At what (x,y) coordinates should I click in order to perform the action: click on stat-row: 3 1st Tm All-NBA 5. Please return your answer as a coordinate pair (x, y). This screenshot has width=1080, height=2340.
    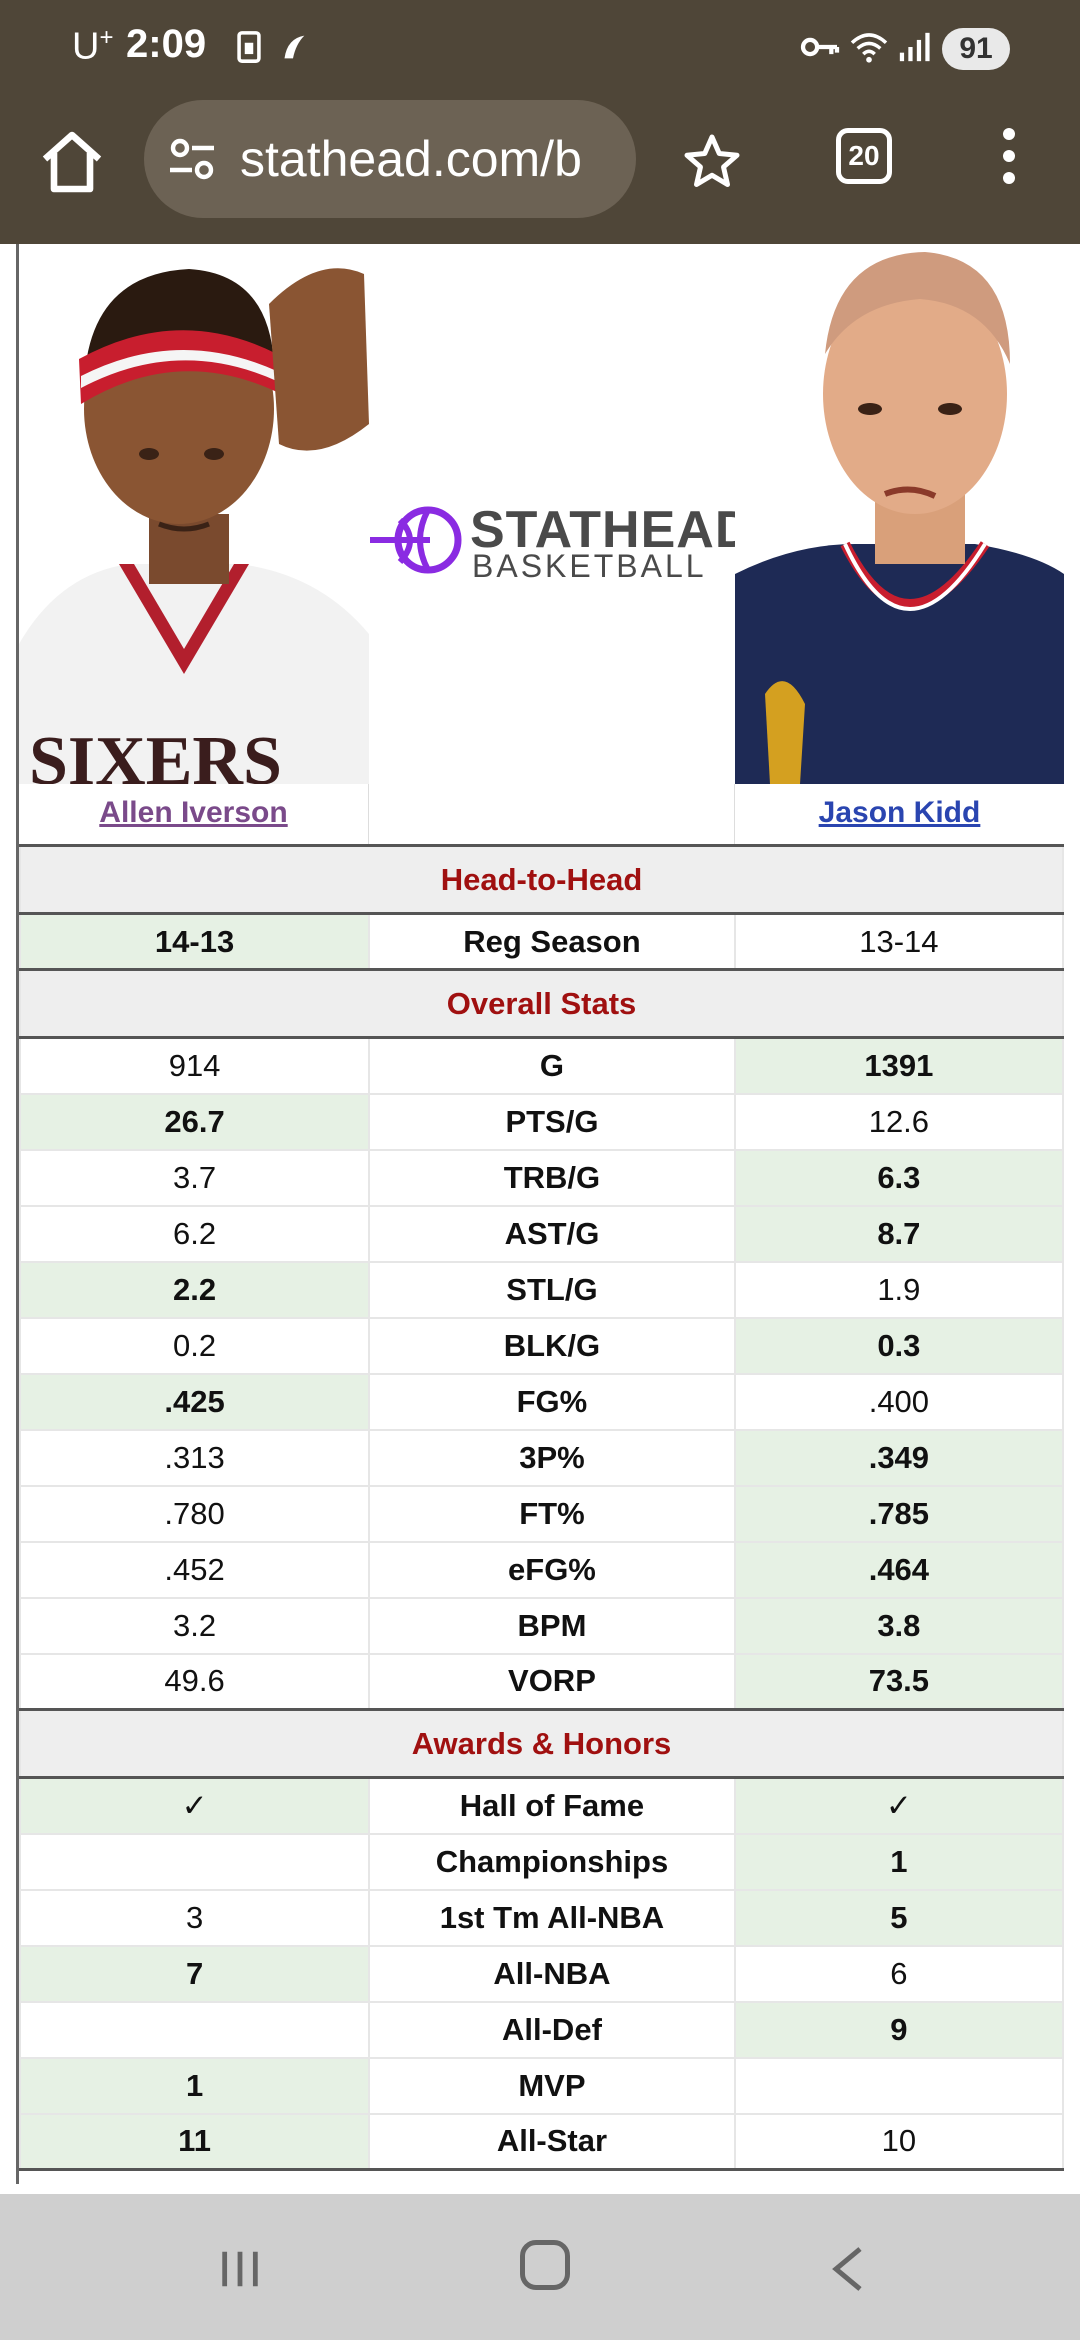
    Looking at the image, I should click on (541, 1917).